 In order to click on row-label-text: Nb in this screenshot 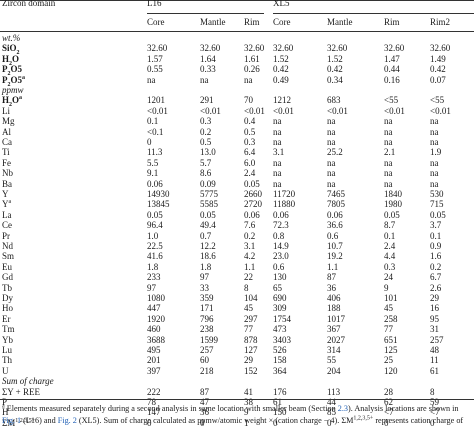, I will do `click(7, 173)`.